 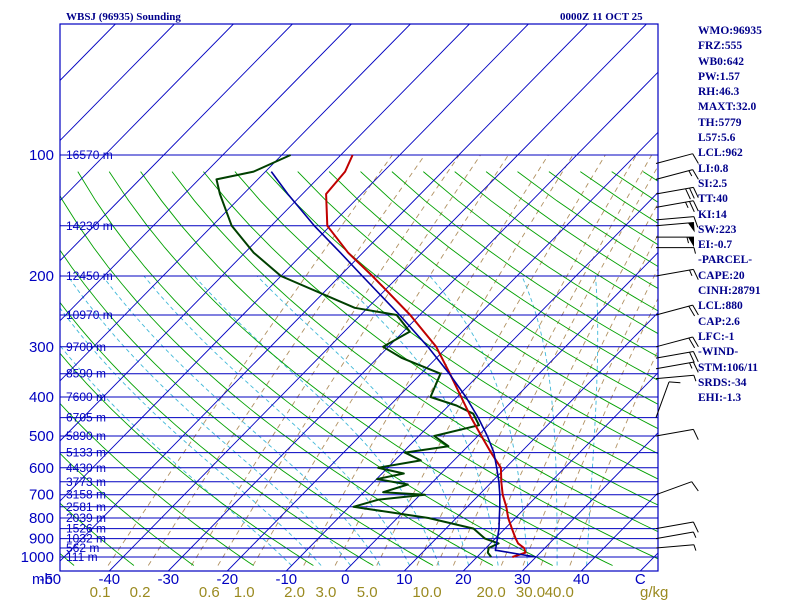 I want to click on y-unit-label: mb, so click(x=42, y=579).